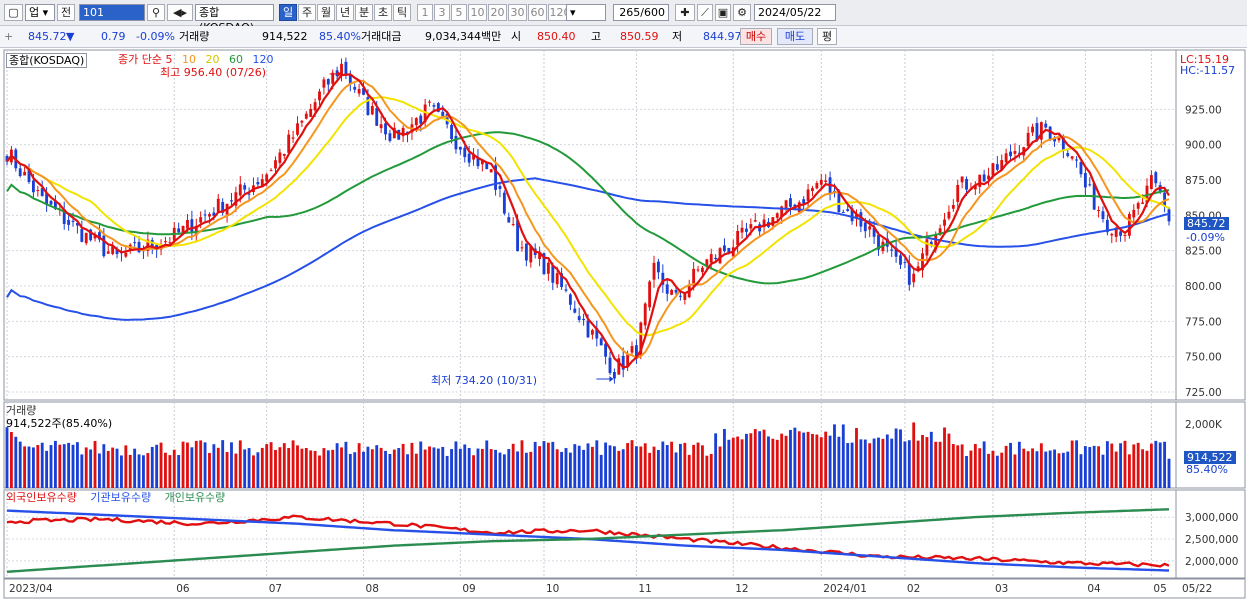 The height and width of the screenshot is (602, 1247). Describe the element at coordinates (288, 12) in the screenshot. I see `period-button-0: 일` at that location.